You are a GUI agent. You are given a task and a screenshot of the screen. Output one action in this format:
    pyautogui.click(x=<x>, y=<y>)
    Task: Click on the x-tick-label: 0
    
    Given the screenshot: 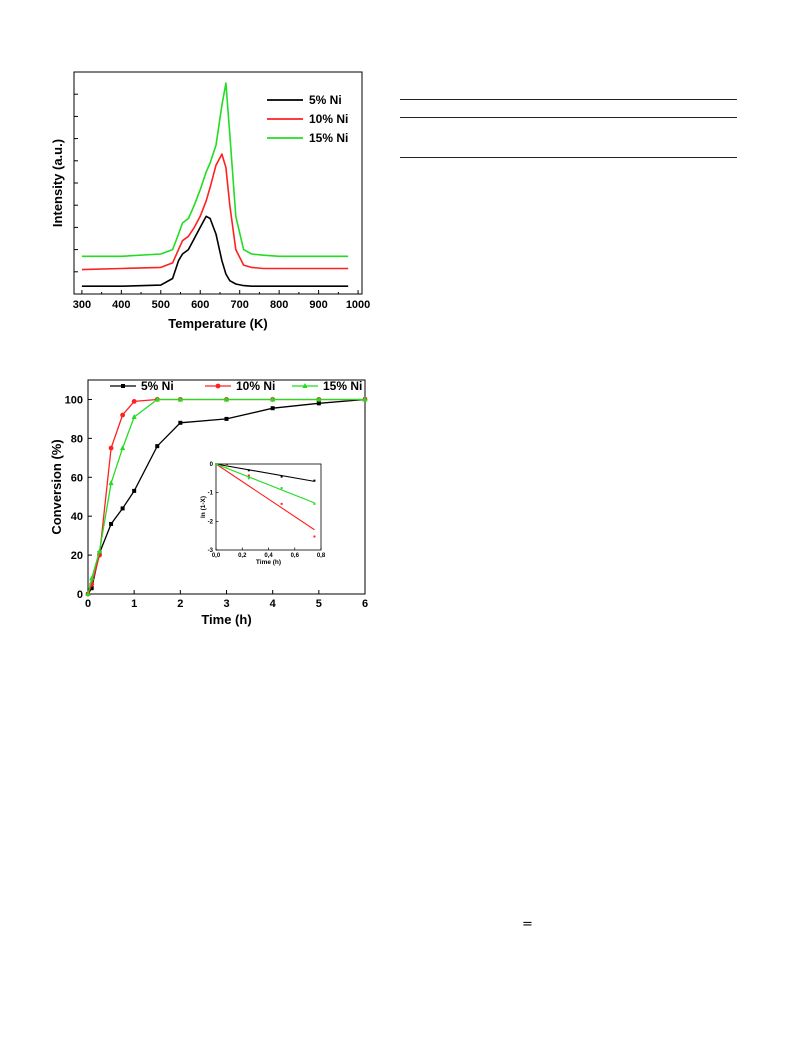 What is the action you would take?
    pyautogui.click(x=88, y=604)
    